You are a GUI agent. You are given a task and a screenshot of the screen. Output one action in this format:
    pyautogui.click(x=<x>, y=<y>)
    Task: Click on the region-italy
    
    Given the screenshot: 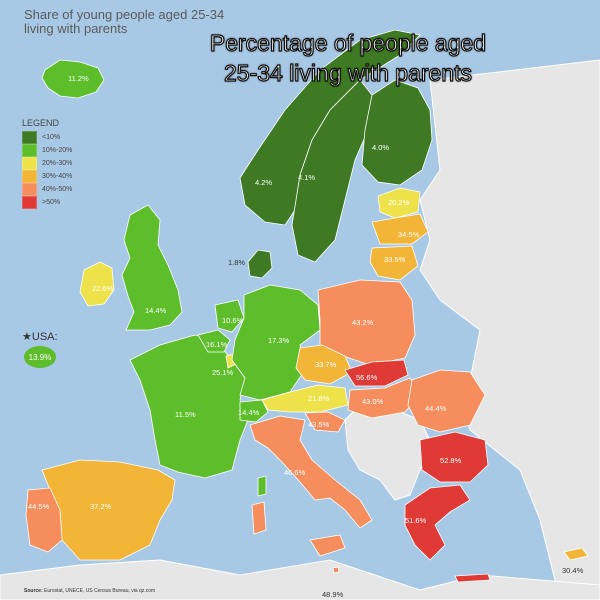 What is the action you would take?
    pyautogui.click(x=311, y=472)
    